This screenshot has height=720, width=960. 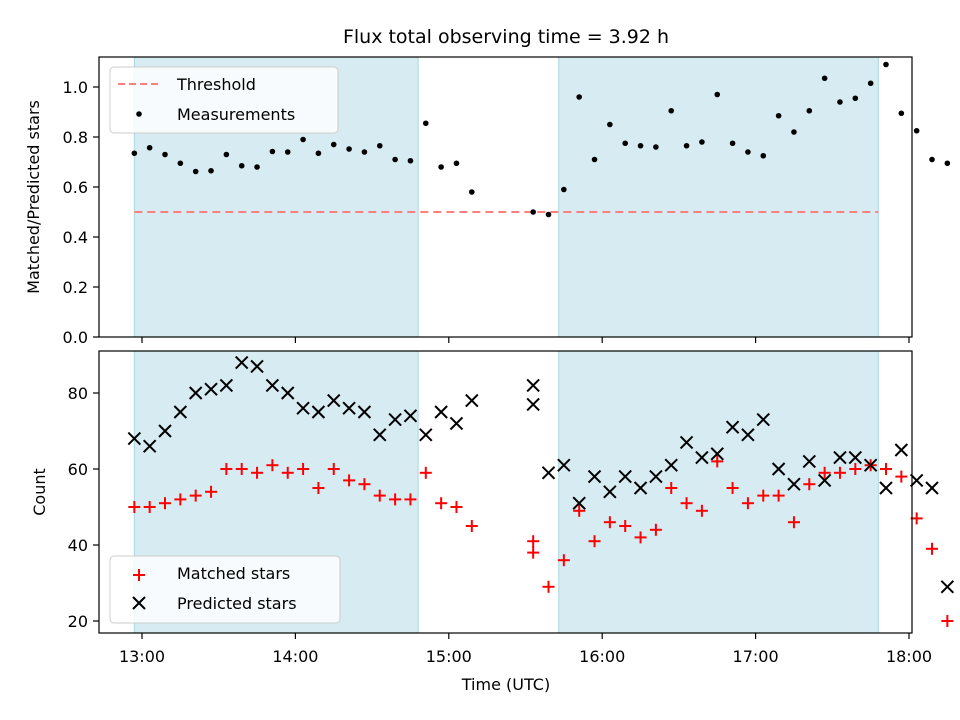 I want to click on predicted-legend-label: Predicted stars, so click(x=237, y=603).